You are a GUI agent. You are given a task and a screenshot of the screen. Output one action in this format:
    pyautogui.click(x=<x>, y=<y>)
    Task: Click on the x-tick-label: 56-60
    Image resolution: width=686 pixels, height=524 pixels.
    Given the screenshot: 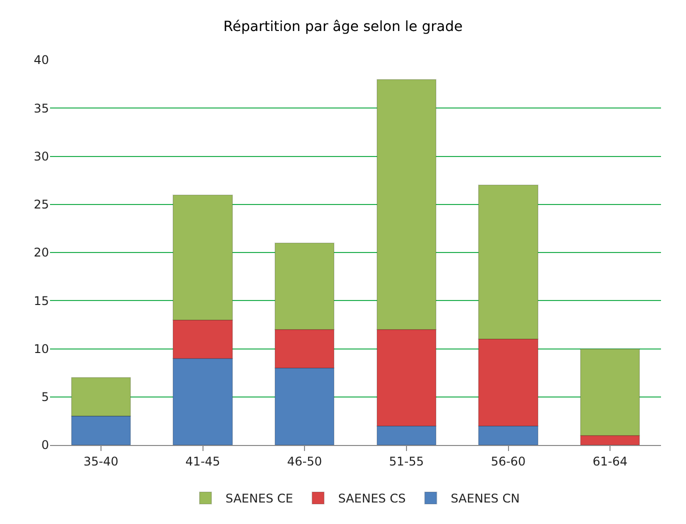 What is the action you would take?
    pyautogui.click(x=508, y=461)
    